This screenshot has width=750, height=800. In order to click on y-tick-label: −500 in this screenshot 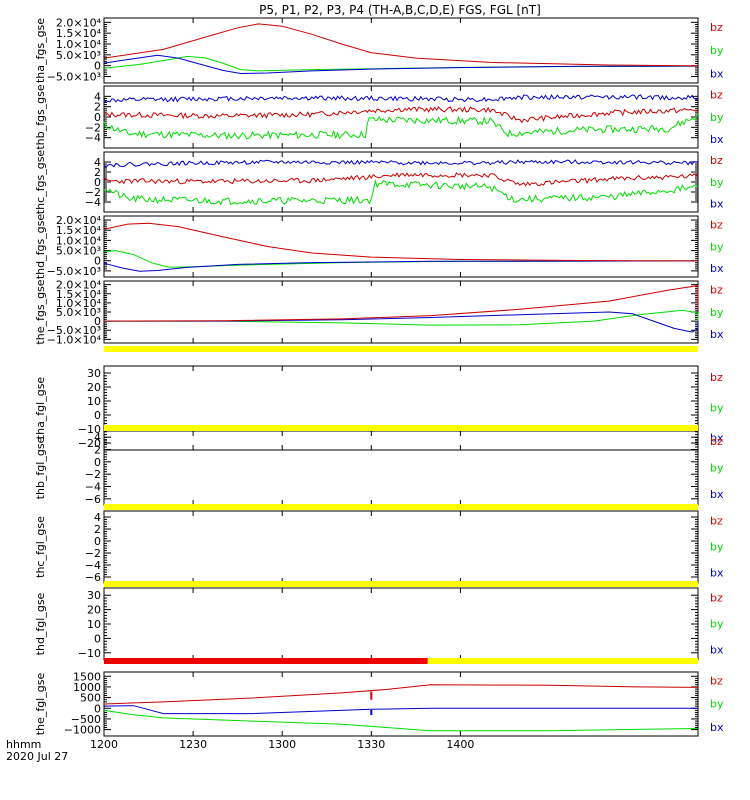, I will do `click(86, 719)`.